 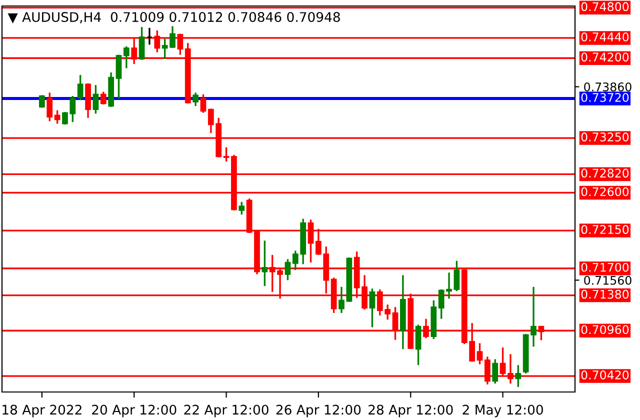 What do you see at coordinates (605, 173) in the screenshot?
I see `ref-line-label: 0.72820` at bounding box center [605, 173].